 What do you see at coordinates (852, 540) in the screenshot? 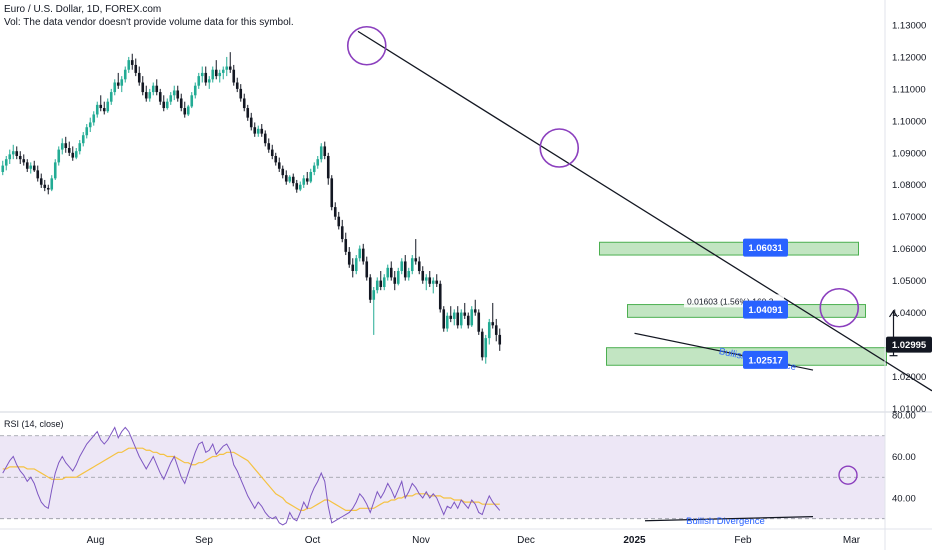
I see `time-tick-label: Mar` at bounding box center [852, 540].